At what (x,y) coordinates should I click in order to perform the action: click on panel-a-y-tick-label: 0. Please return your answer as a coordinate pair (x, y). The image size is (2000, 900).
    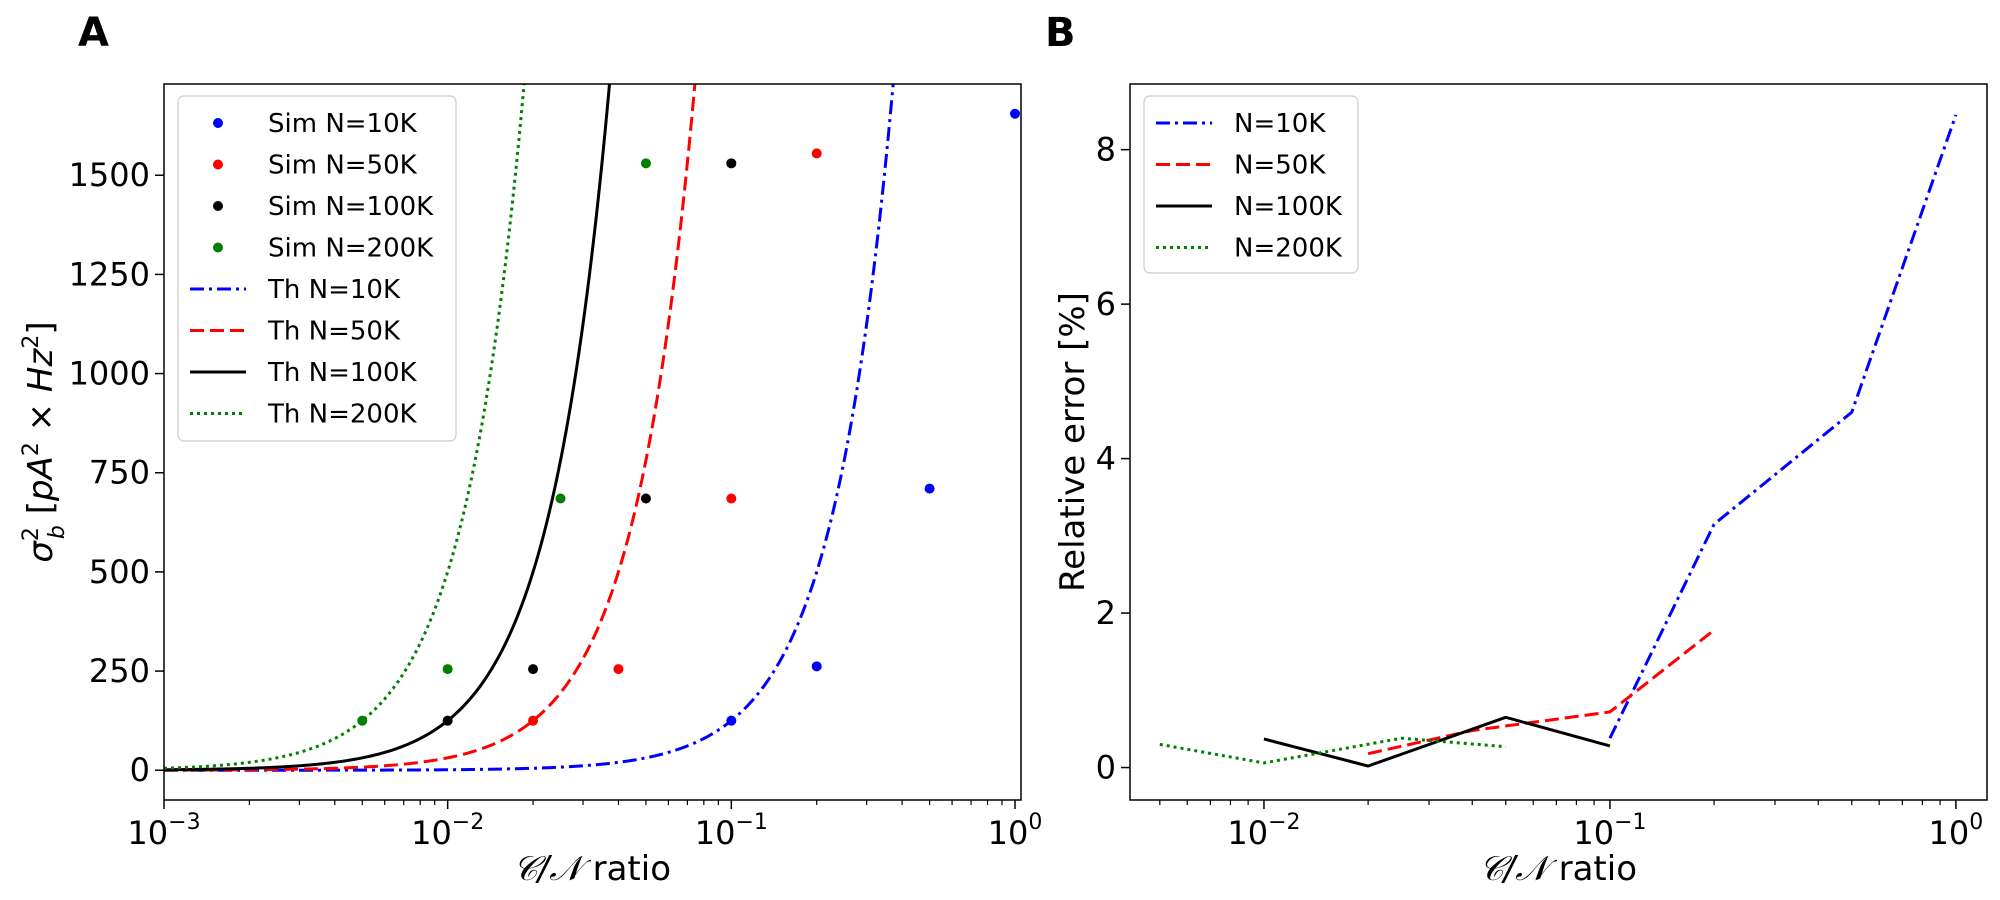
    Looking at the image, I should click on (140, 770).